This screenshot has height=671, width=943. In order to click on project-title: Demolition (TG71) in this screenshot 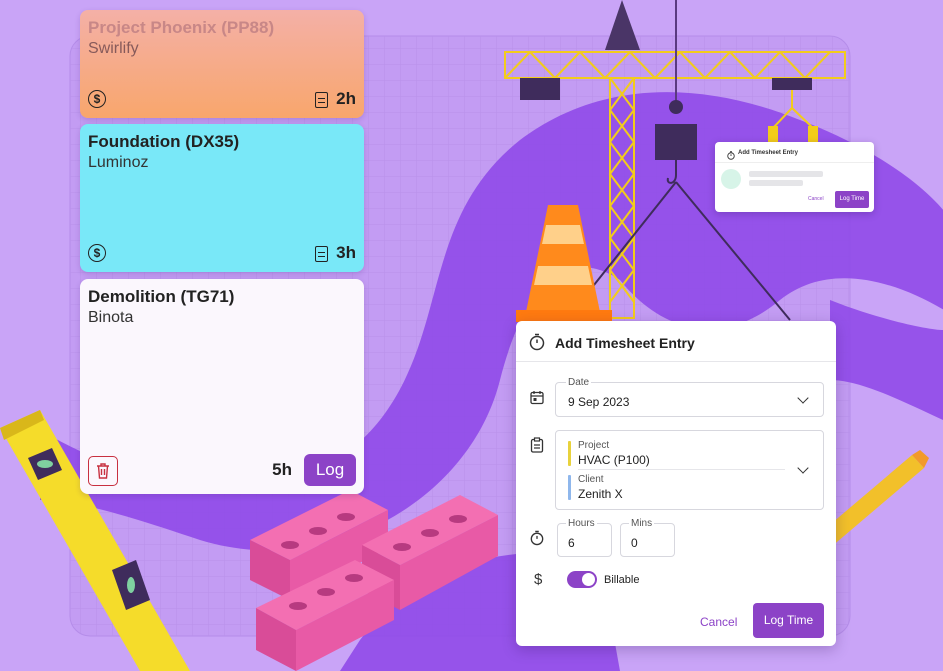, I will do `click(161, 296)`.